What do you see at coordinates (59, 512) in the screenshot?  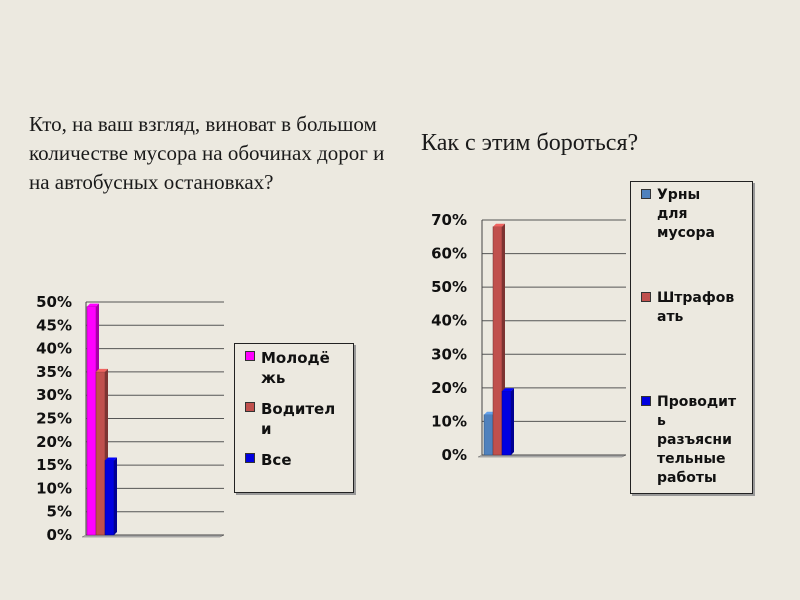 I see `y-tick-label: 5%` at bounding box center [59, 512].